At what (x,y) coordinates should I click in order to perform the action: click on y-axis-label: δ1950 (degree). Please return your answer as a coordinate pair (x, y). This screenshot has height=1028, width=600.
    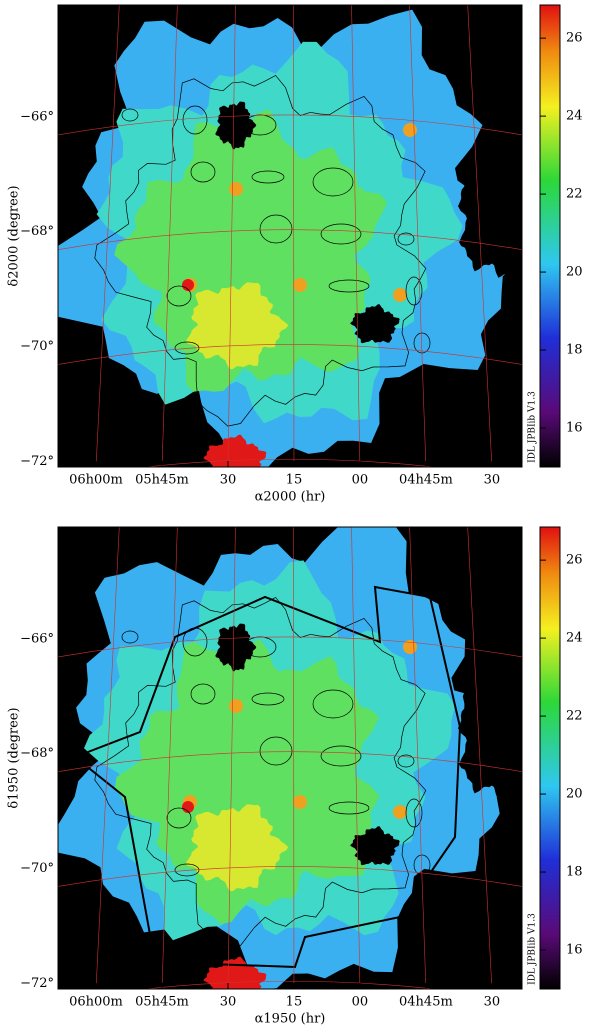
    Looking at the image, I should click on (14, 757).